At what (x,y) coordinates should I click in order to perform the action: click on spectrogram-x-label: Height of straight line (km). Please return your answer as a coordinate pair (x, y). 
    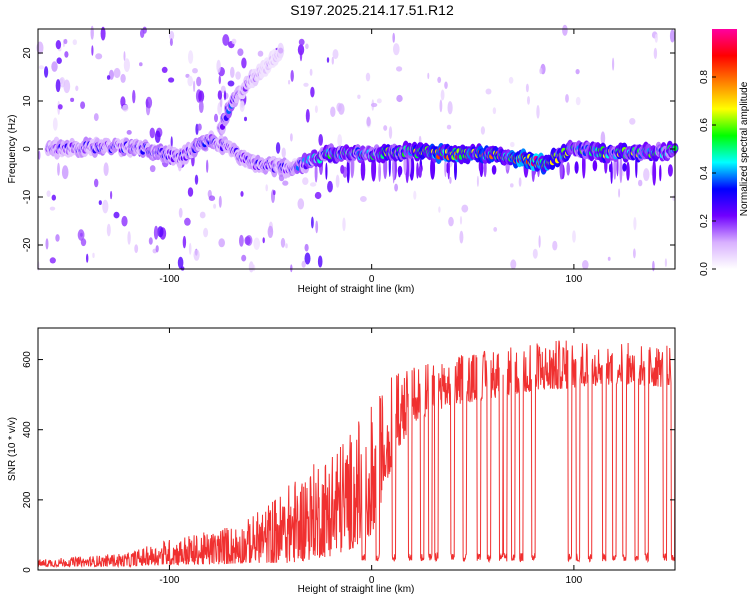
    Looking at the image, I should click on (356, 289).